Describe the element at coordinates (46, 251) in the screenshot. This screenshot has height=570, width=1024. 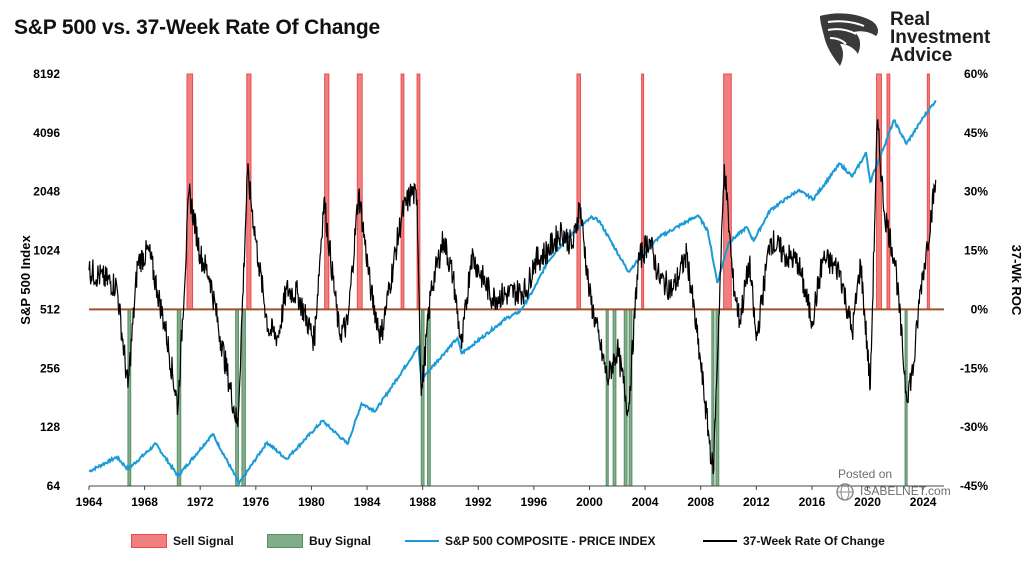
I see `left-tick-label: 1024` at that location.